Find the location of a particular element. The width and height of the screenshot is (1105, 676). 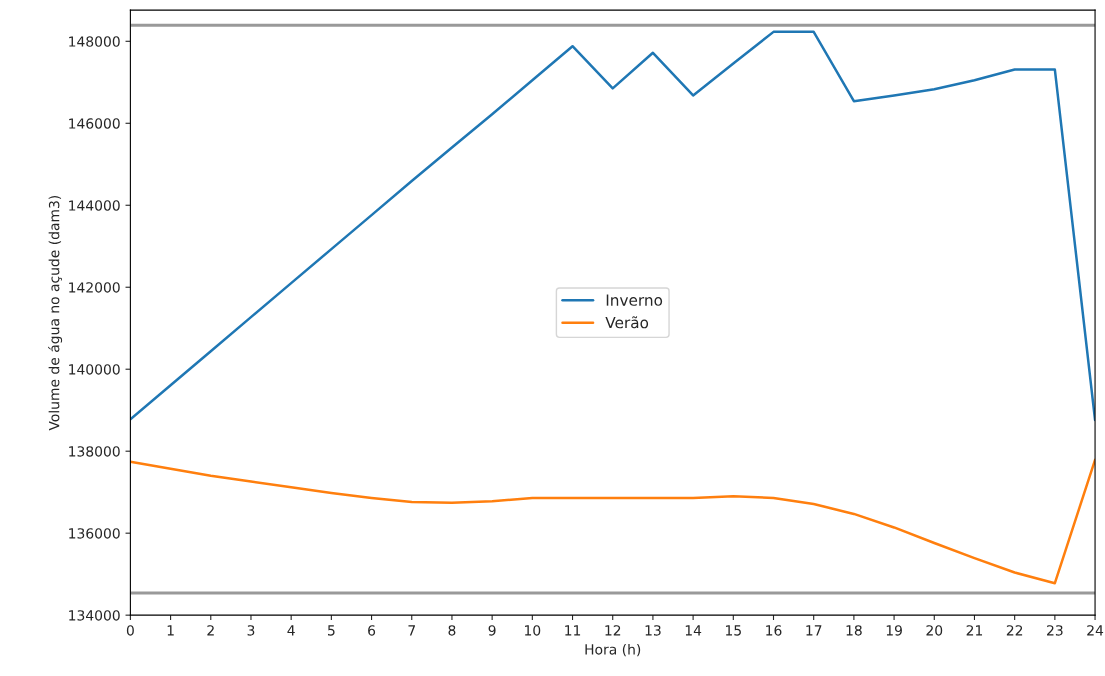

x-tick-label: 2 is located at coordinates (210, 630).